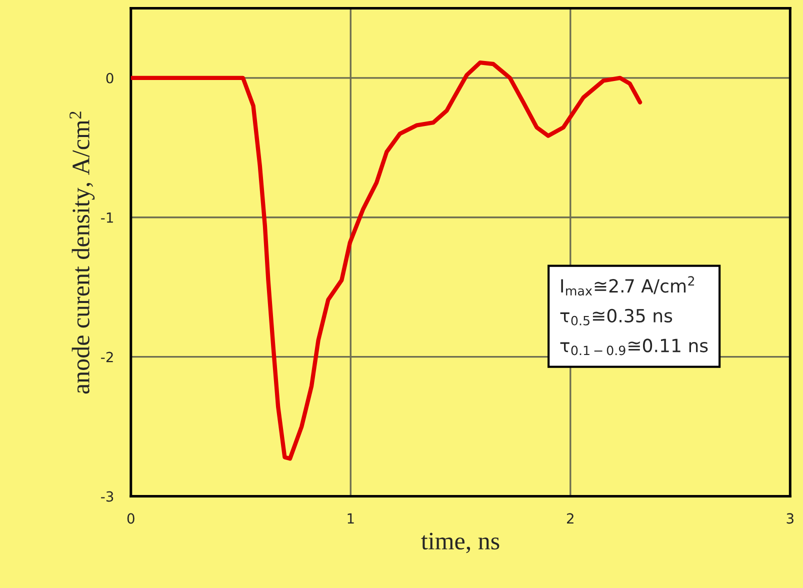 This screenshot has width=803, height=588. Describe the element at coordinates (107, 496) in the screenshot. I see `y-tick-label: -3` at that location.